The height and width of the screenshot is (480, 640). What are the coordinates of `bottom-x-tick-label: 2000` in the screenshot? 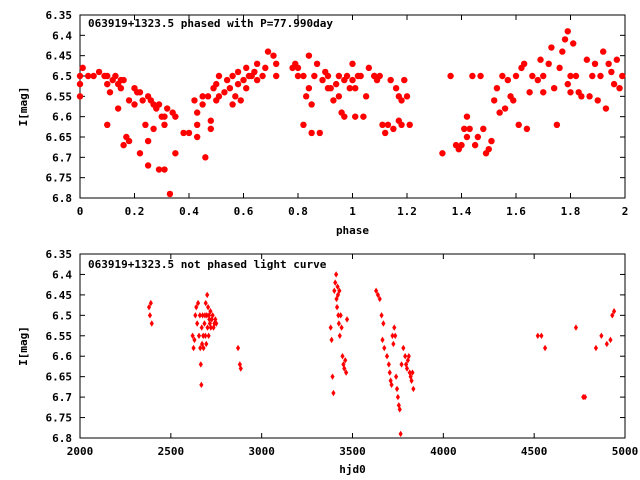 It's located at (80, 451).